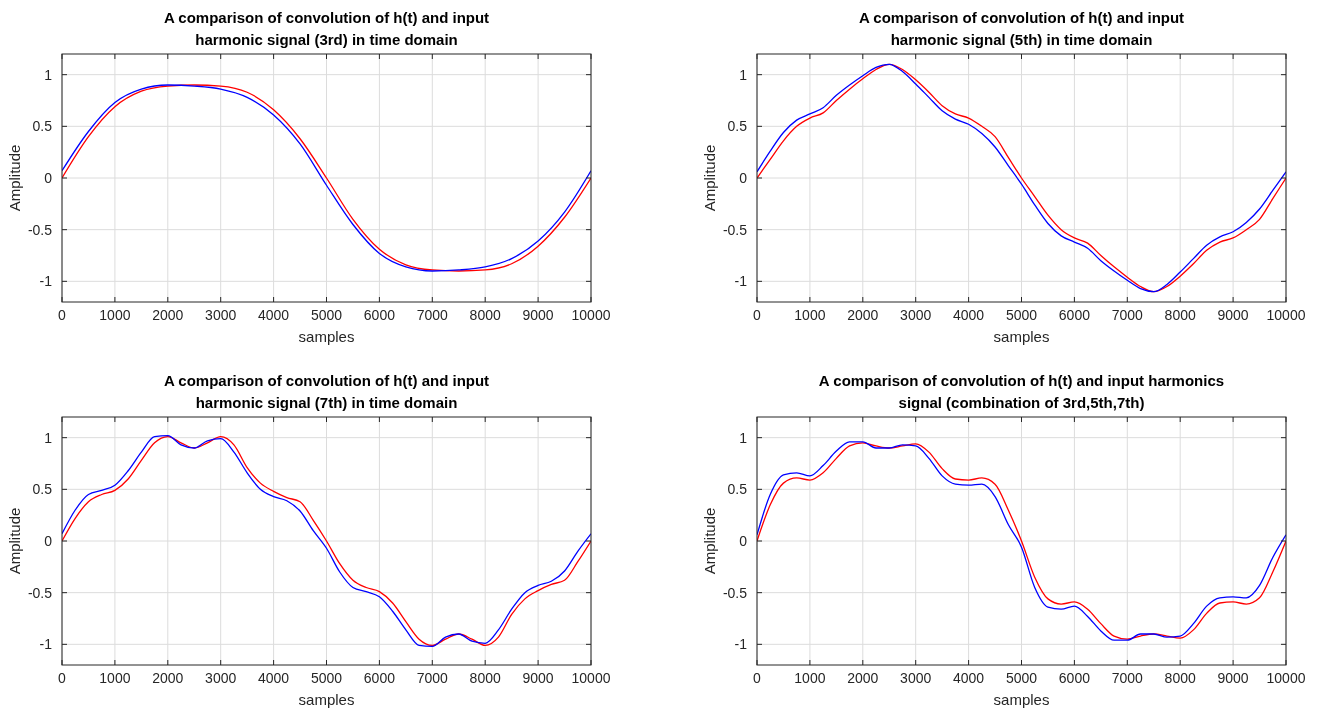  Describe the element at coordinates (1021, 391) in the screenshot. I see `chart-title: A comparison of convolution of h(t) and input harmonics signal (combination of 3rd,5th,7th)` at that location.